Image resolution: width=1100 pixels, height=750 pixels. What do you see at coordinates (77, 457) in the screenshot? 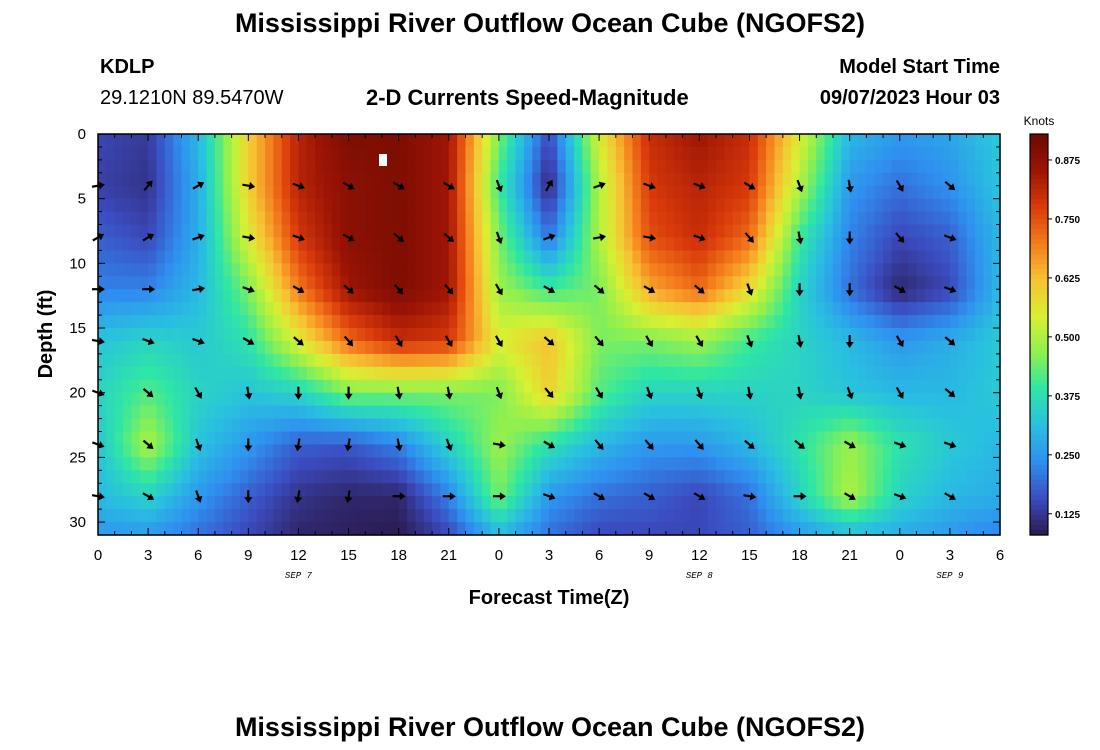
I see `y-tick-label: 25` at bounding box center [77, 457].